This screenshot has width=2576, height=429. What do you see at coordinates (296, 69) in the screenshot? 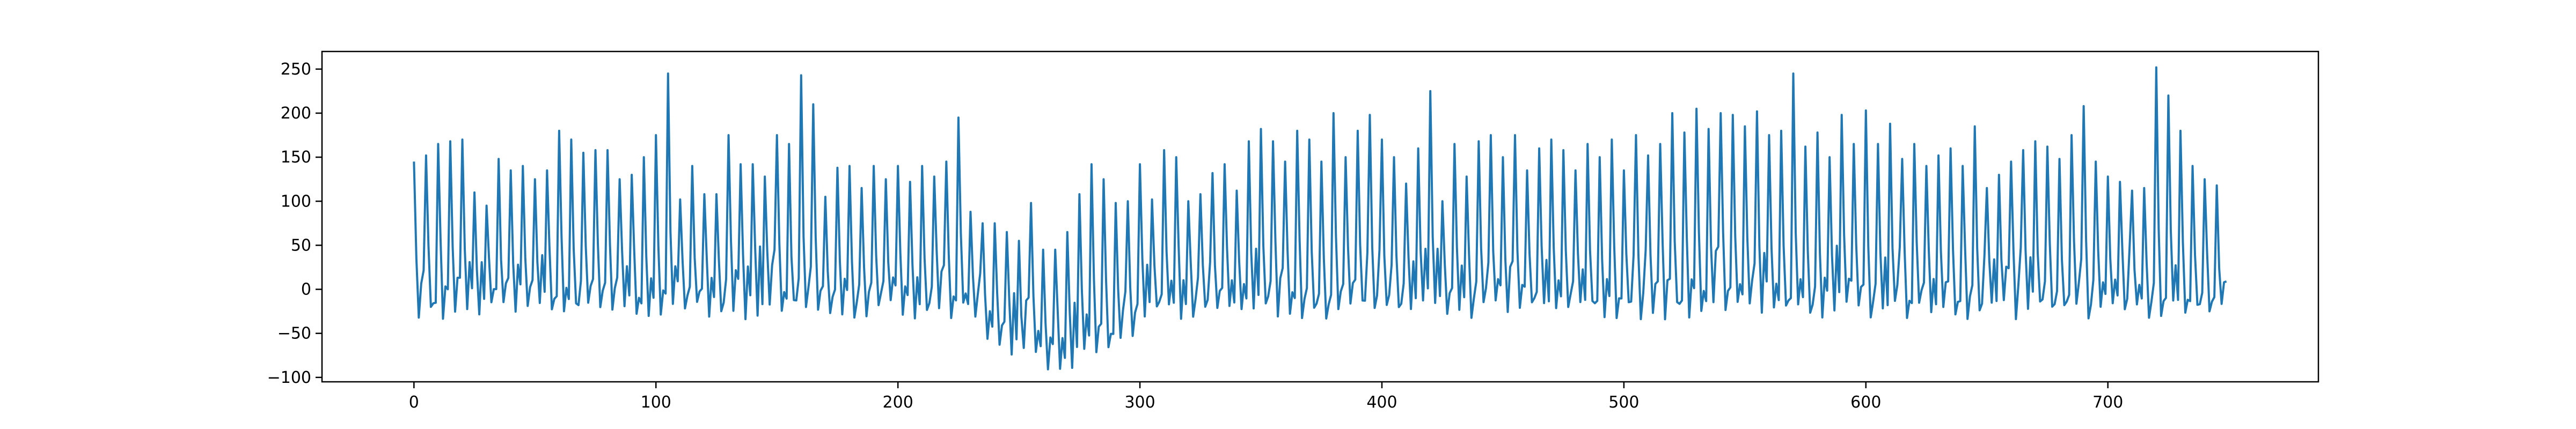
I see `y-tick-label: 250` at bounding box center [296, 69].